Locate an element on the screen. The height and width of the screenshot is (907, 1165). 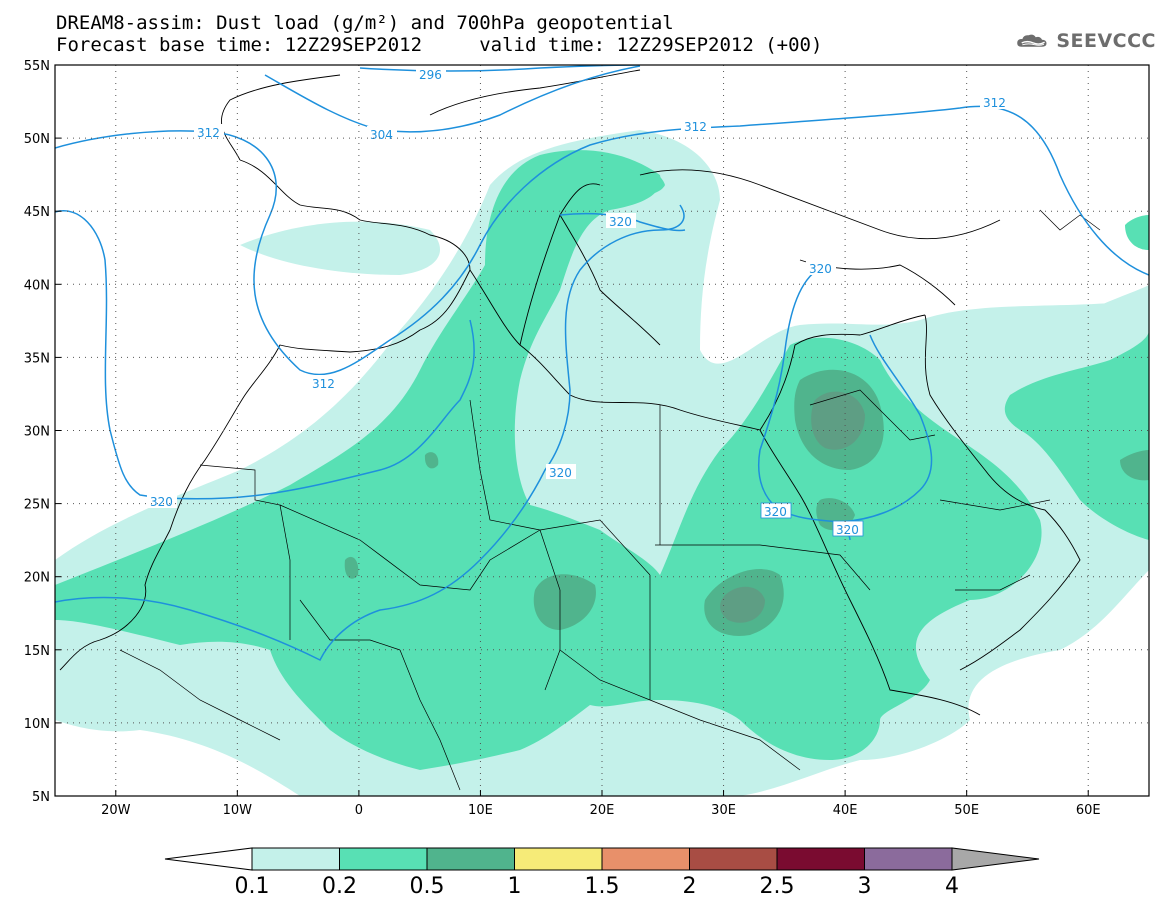
lat-label: 20N is located at coordinates (37, 578).